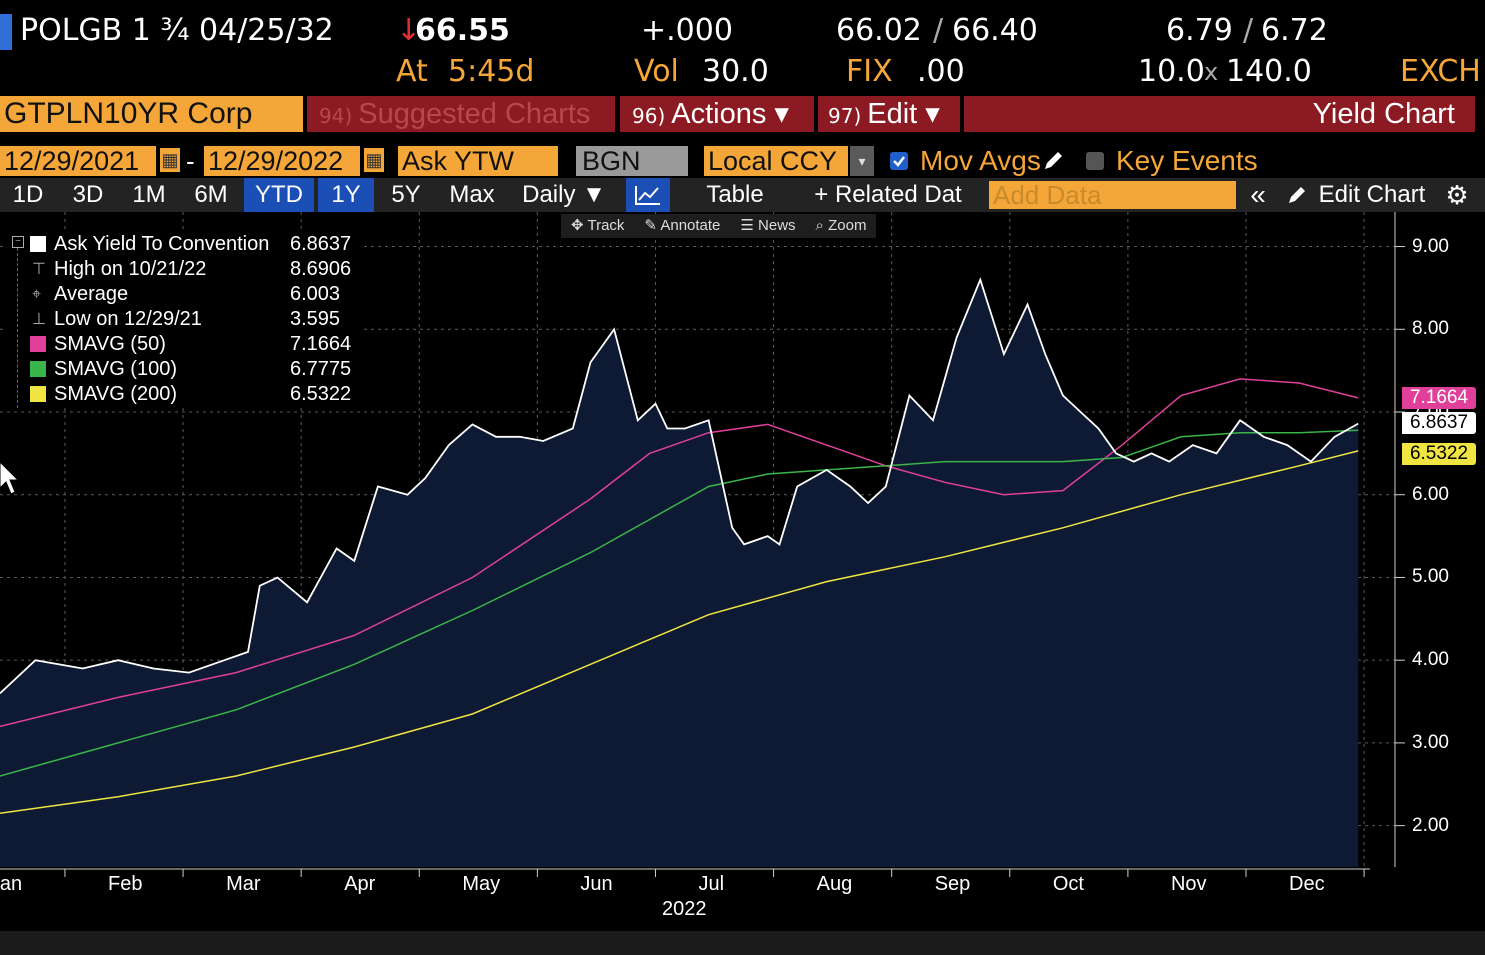 The image size is (1485, 955). What do you see at coordinates (39, 319) in the screenshot?
I see `legend-marker-icon: ⊥` at bounding box center [39, 319].